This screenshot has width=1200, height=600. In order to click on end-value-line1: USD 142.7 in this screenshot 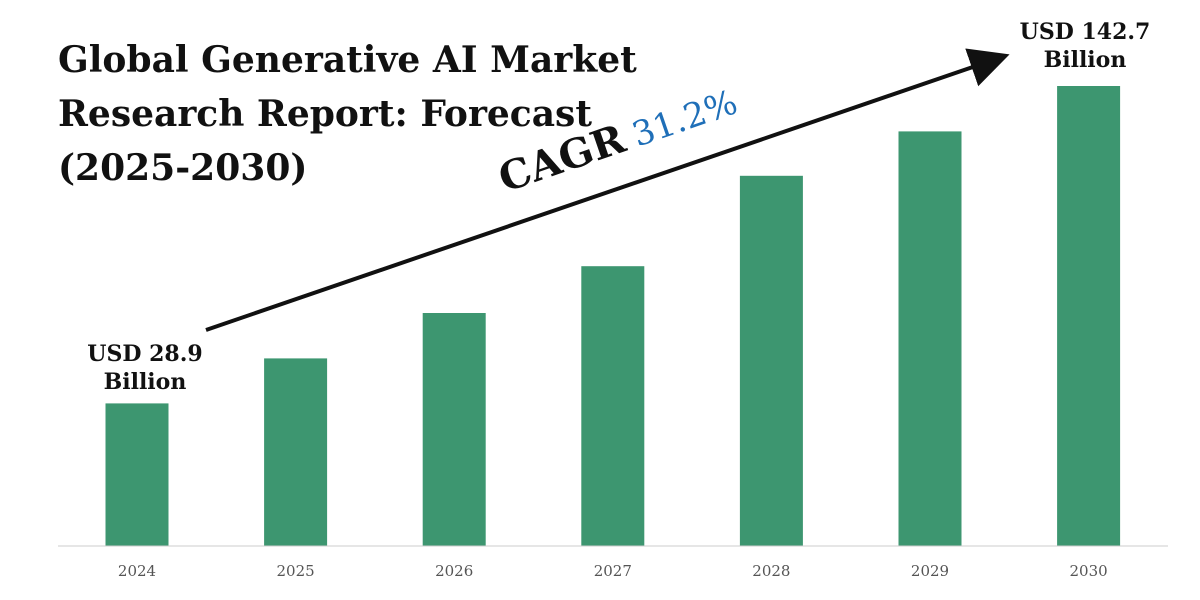, I will do `click(1085, 32)`.